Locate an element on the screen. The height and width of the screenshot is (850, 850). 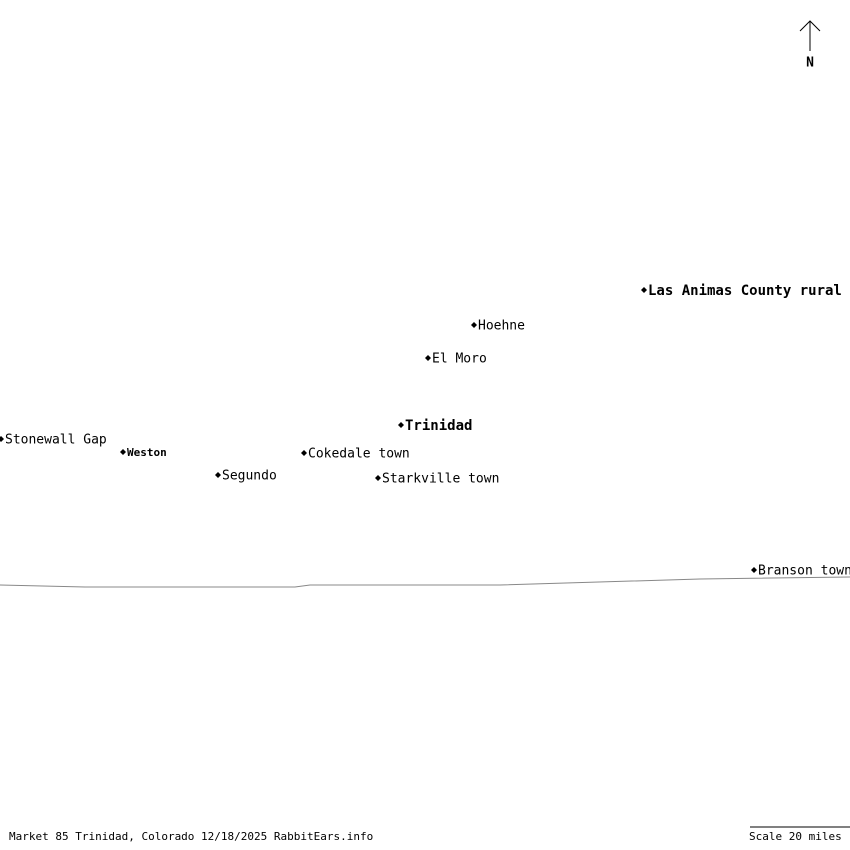
place-label: Segundo is located at coordinates (249, 476).